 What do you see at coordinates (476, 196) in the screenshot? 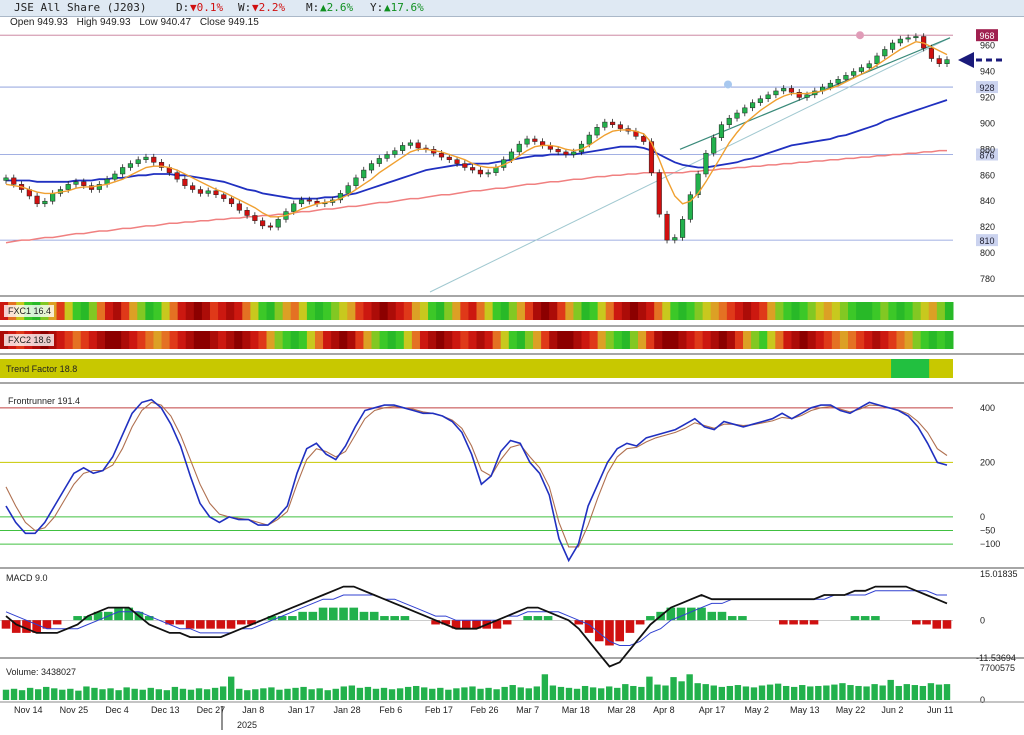
I see `sma-long-line` at bounding box center [476, 196].